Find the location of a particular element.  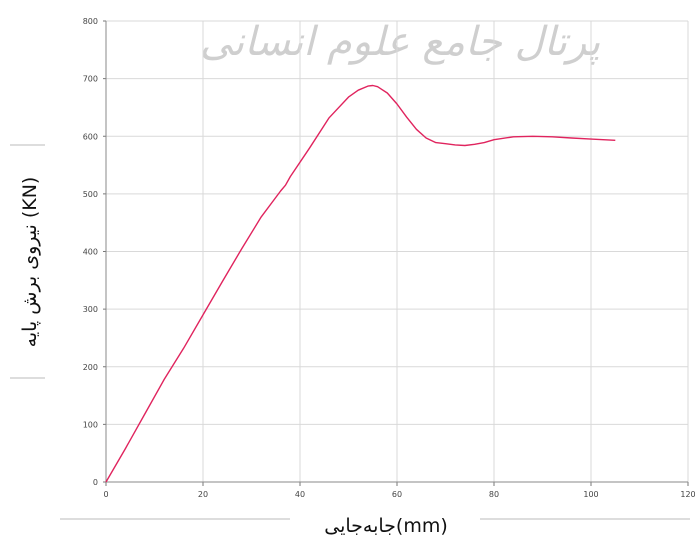

y-tick-labels: 0 100 200 300 400 500 600 700 800 is located at coordinates (90, 252).